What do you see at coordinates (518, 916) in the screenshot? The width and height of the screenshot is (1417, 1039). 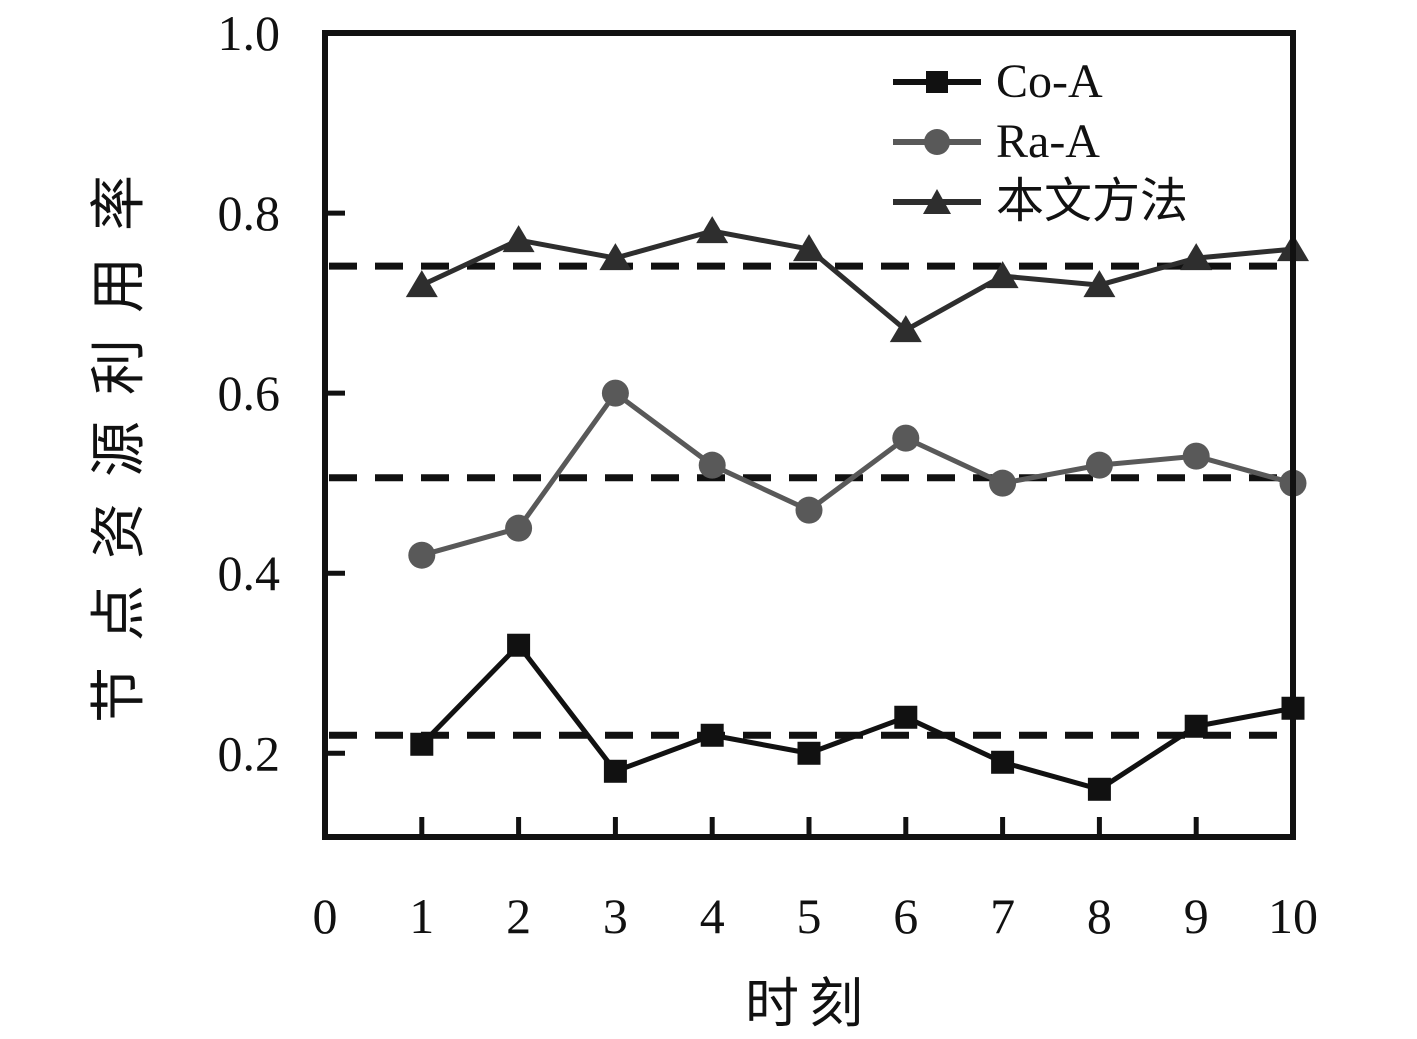 I see `x-tick-label: 2` at bounding box center [518, 916].